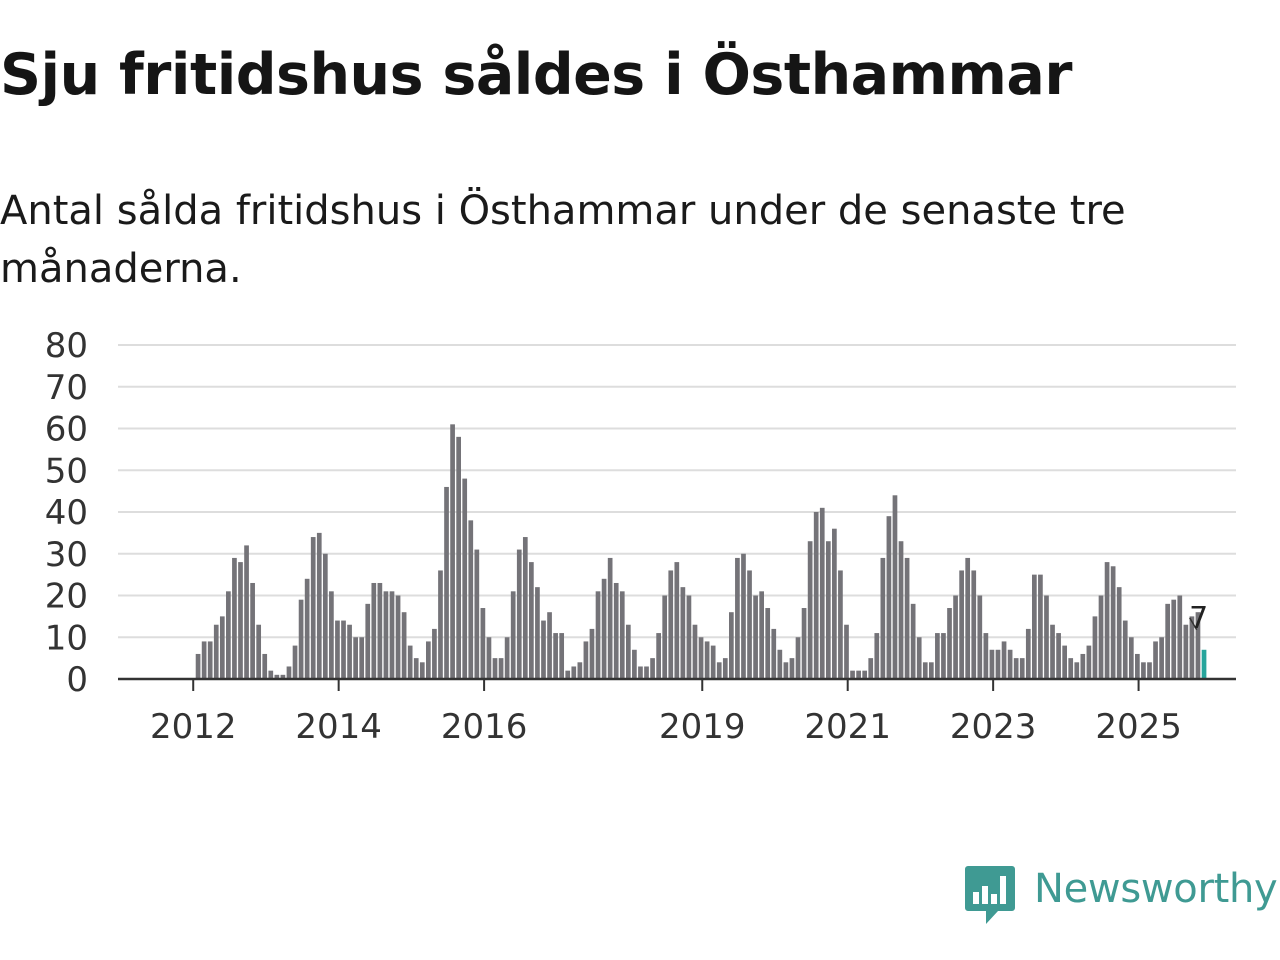 Image resolution: width=1280 pixels, height=960 pixels. What do you see at coordinates (66, 471) in the screenshot?
I see `y-tick-label: 50` at bounding box center [66, 471].